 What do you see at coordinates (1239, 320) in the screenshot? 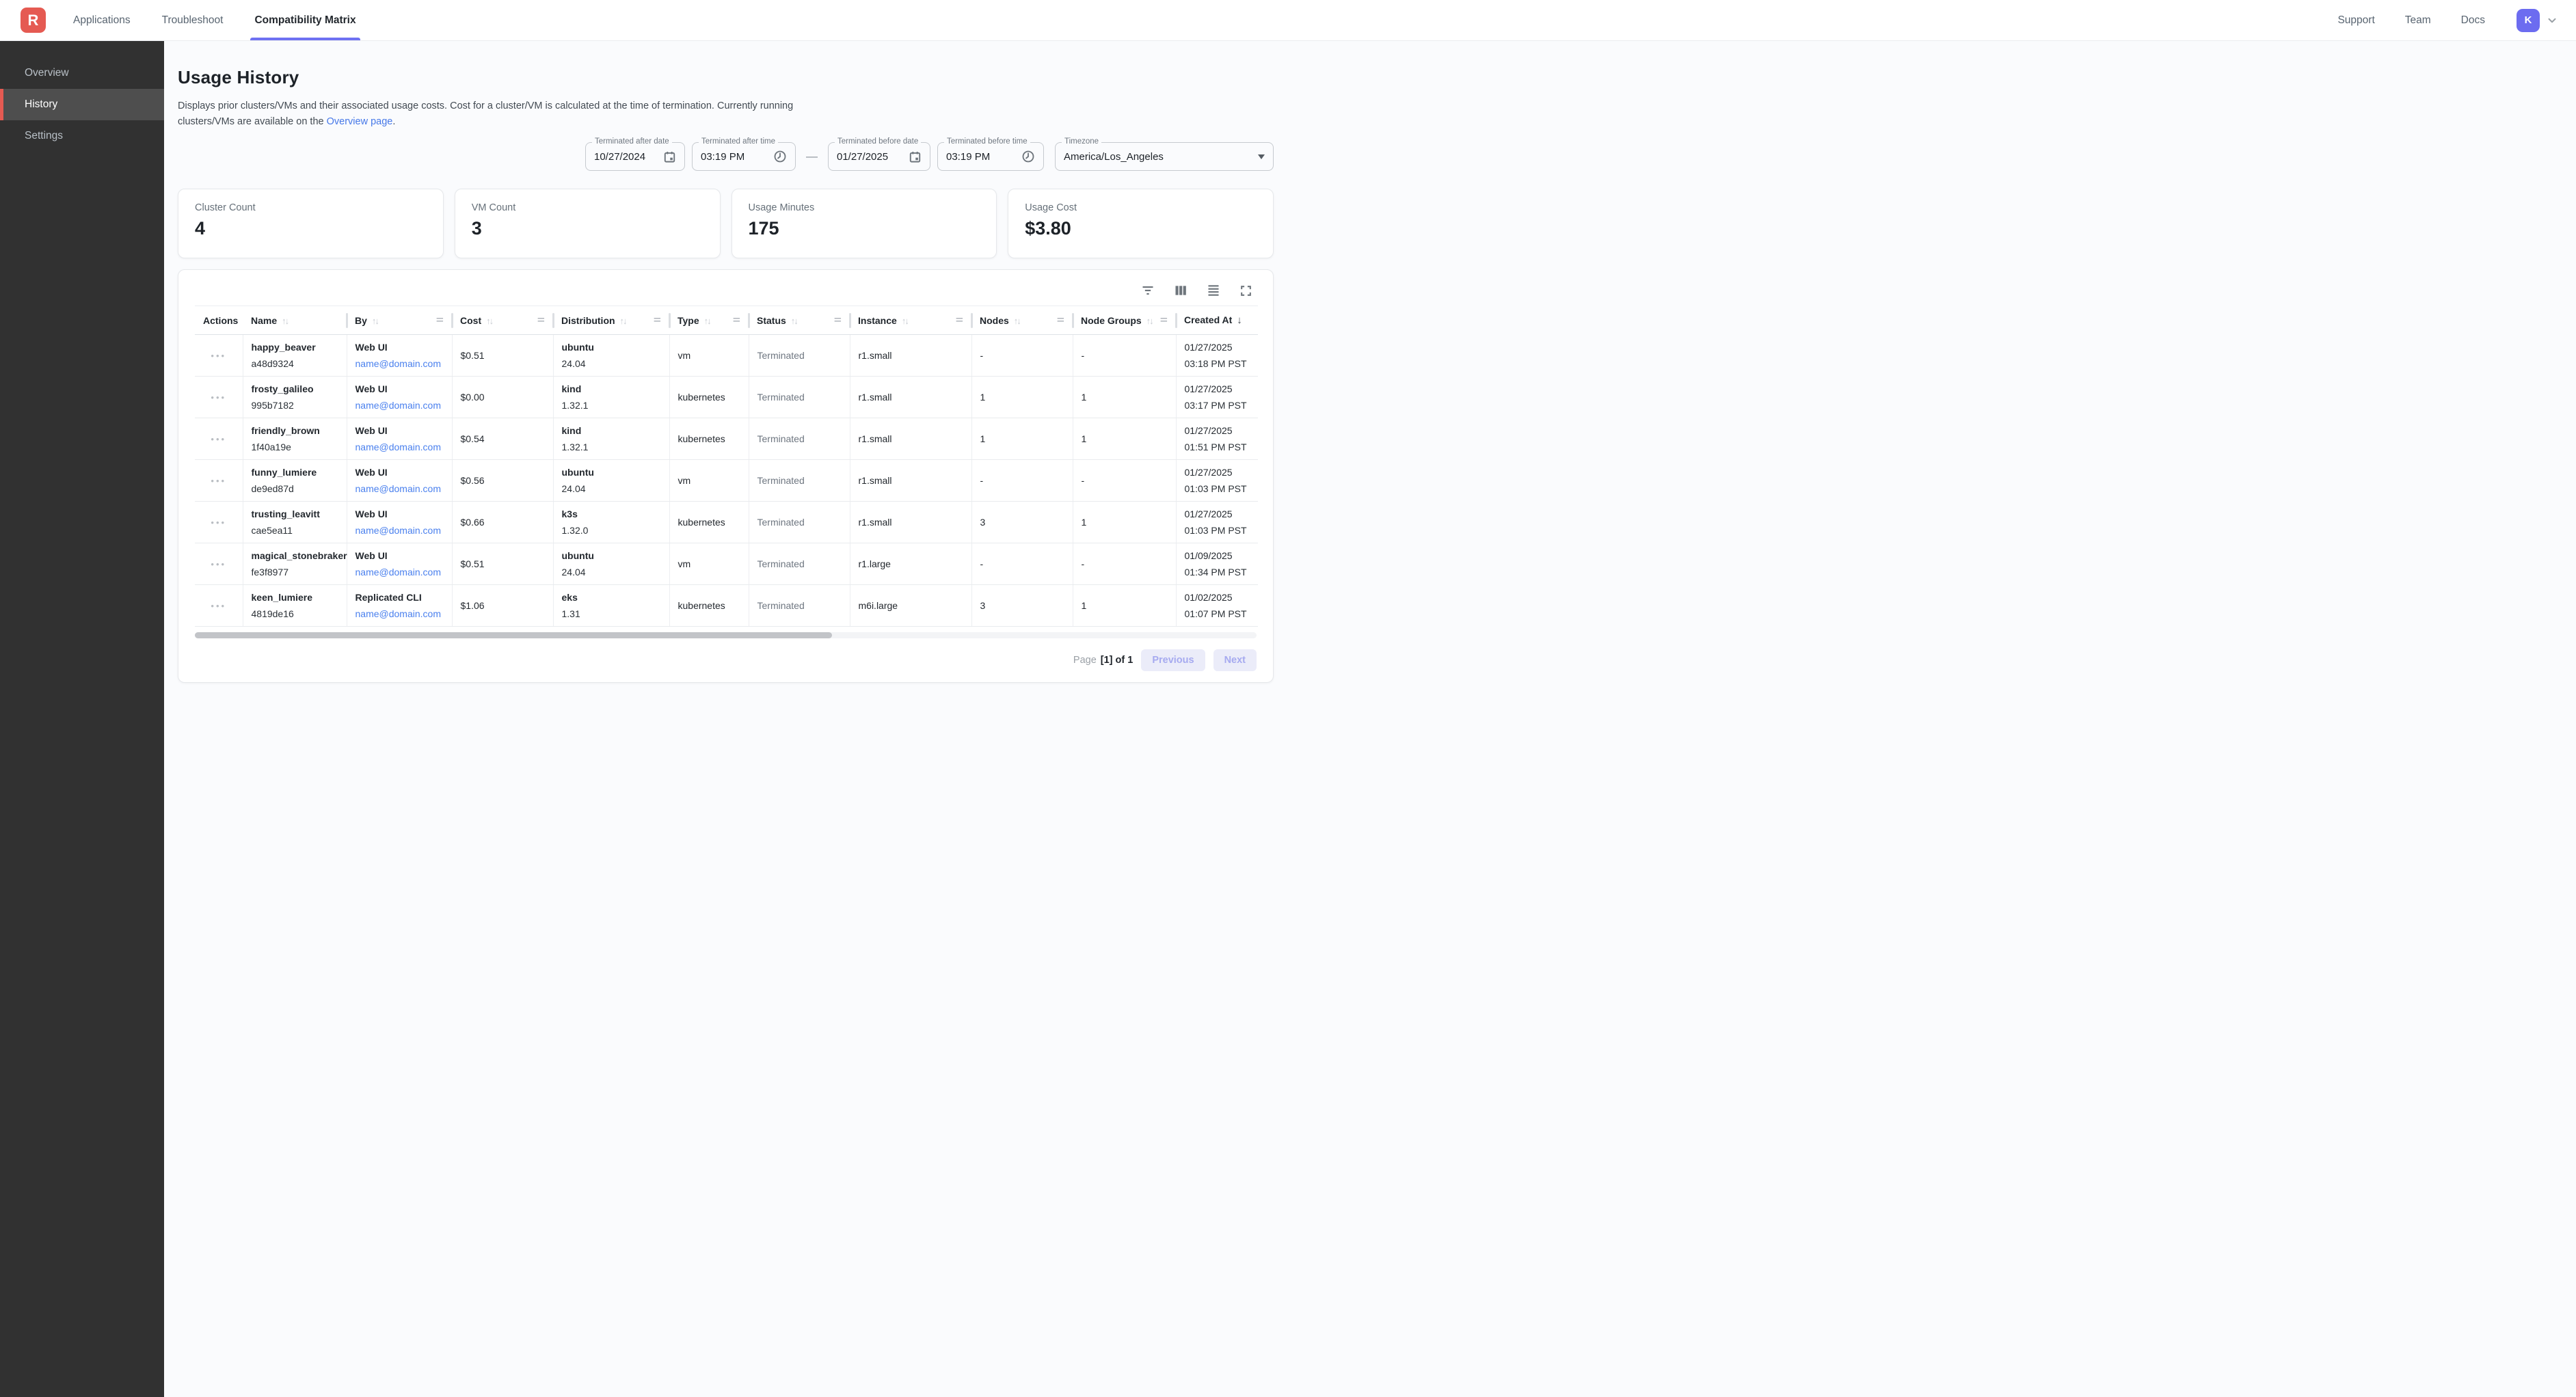
I see `sort-desc-icon: ↓` at bounding box center [1239, 320].